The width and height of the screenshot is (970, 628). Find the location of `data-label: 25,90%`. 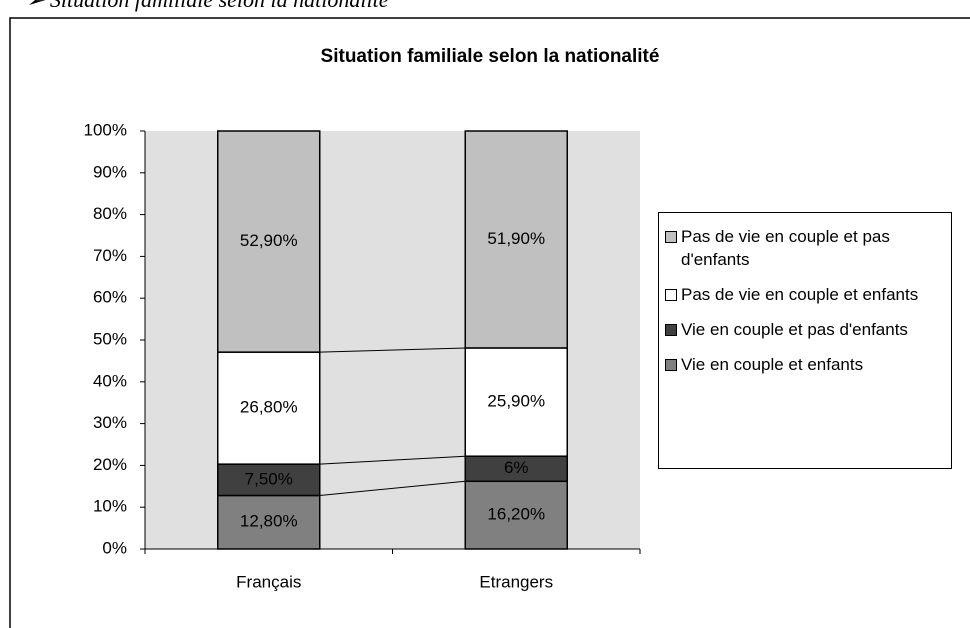

data-label: 25,90% is located at coordinates (516, 401).